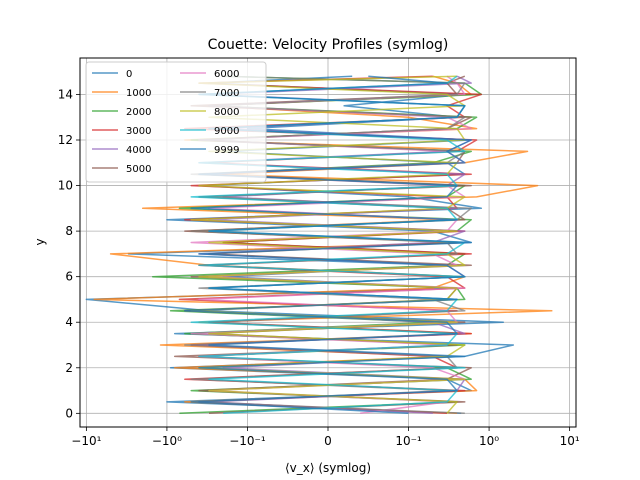  I want to click on y-tick-label: 12, so click(65, 140).